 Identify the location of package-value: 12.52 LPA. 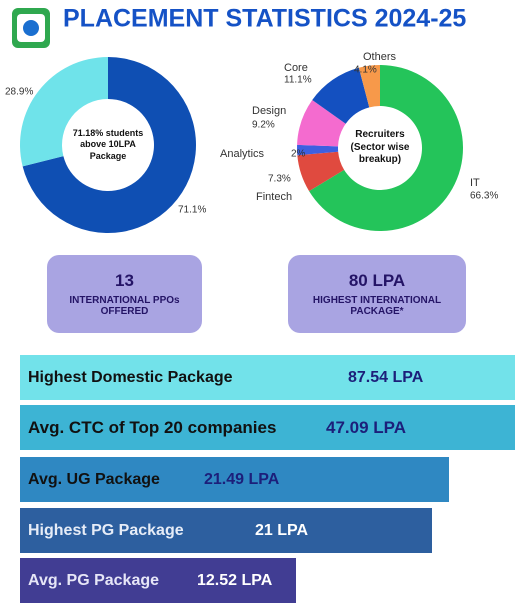
(235, 580).